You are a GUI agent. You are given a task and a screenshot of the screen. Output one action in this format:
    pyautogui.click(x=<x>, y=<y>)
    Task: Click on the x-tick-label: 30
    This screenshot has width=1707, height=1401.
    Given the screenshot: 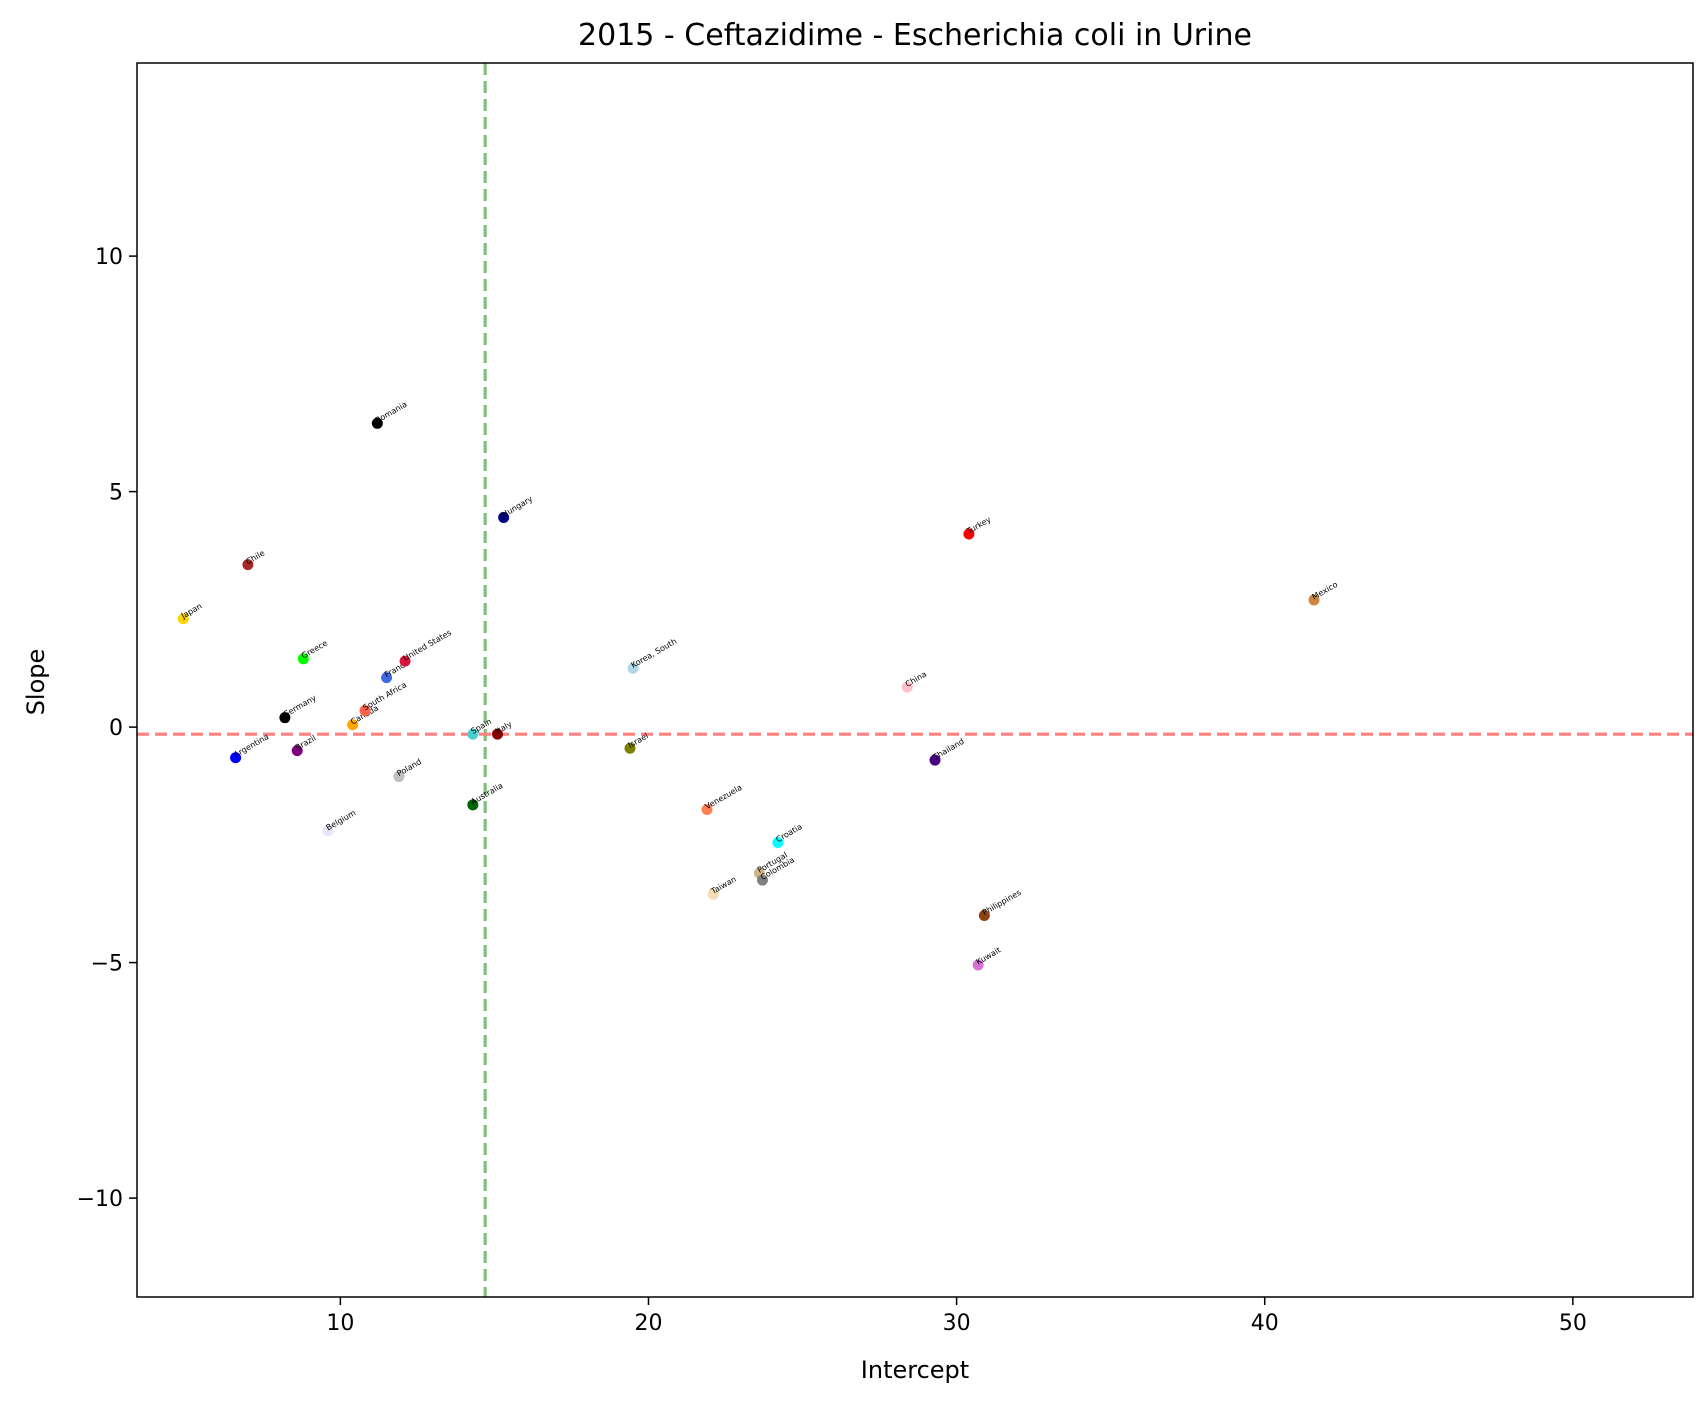 What is the action you would take?
    pyautogui.click(x=957, y=1323)
    